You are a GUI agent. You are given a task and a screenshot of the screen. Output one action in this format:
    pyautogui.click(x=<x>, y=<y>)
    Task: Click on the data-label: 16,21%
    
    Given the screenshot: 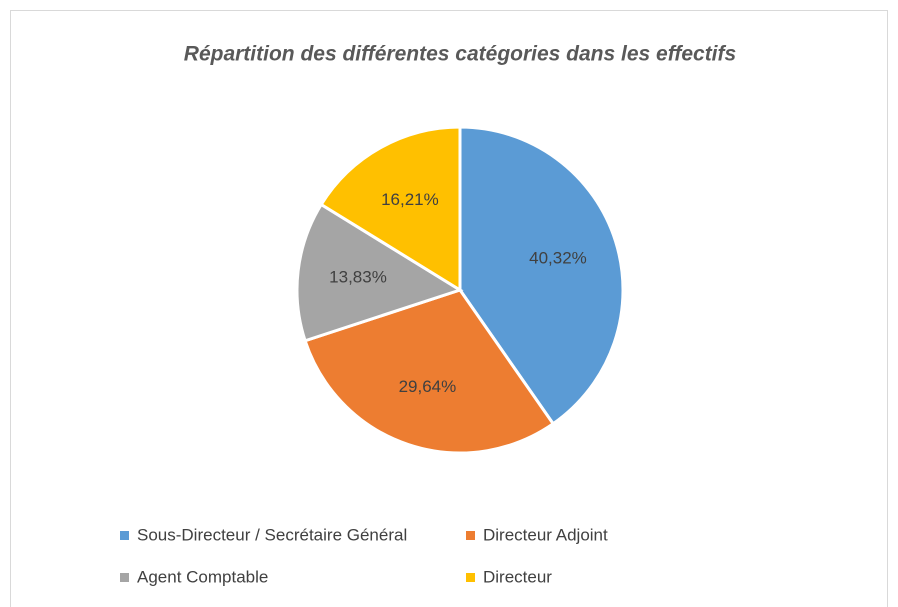 What is the action you would take?
    pyautogui.click(x=410, y=199)
    